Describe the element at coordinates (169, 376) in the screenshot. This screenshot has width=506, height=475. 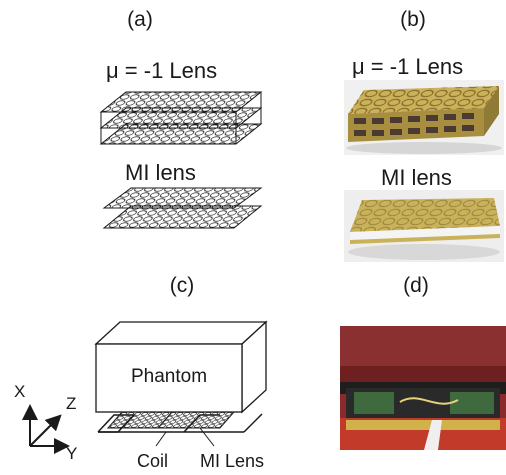
I see `phantom-label: Phantom` at that location.